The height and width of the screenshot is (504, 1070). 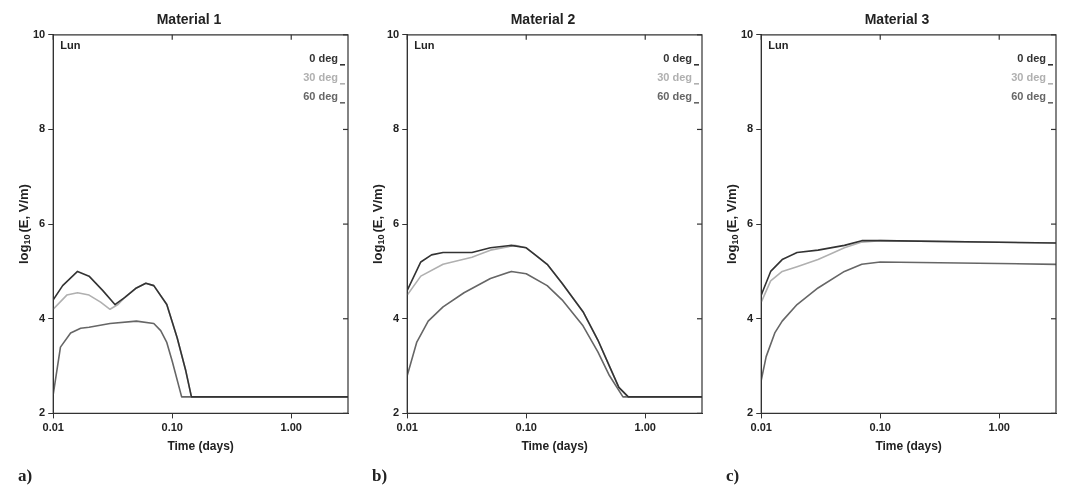 I want to click on chart-title: Material 2, so click(x=543, y=19).